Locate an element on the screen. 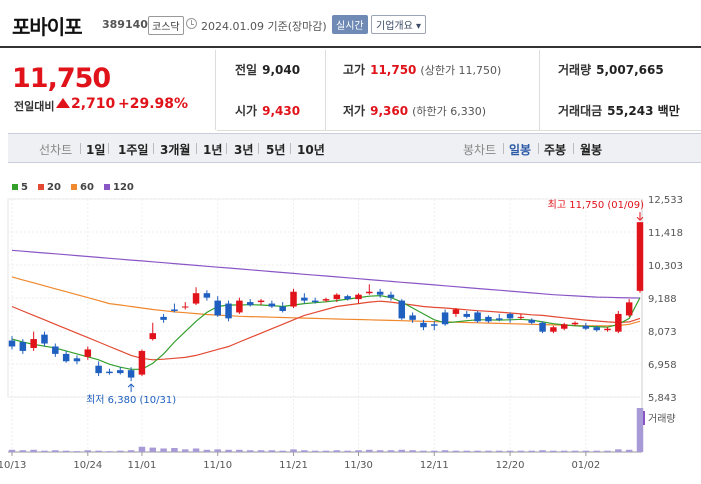  current-price: 11,750 is located at coordinates (61, 78).